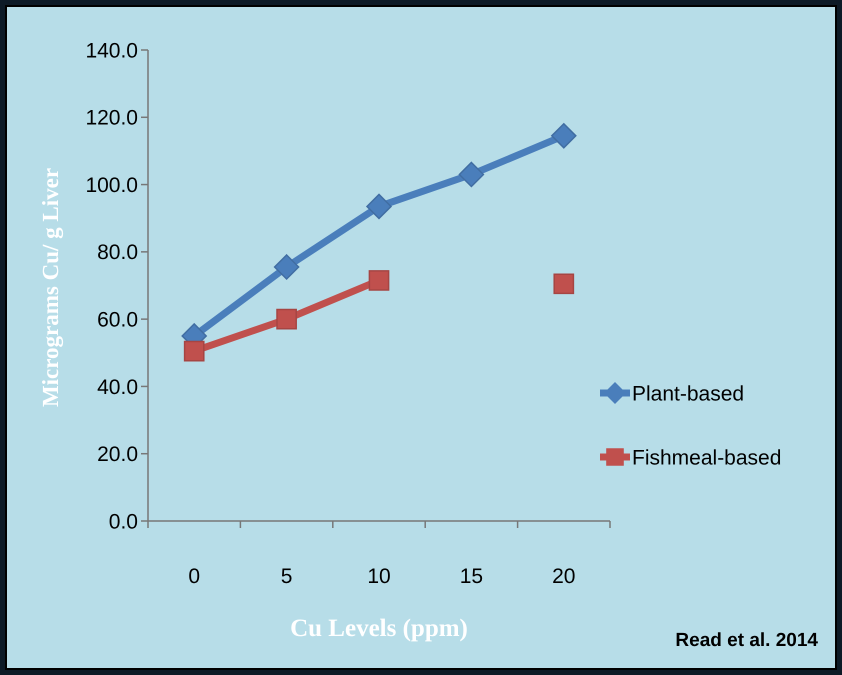 The height and width of the screenshot is (675, 842). What do you see at coordinates (379, 628) in the screenshot?
I see `x-axis-title: Cu Levels (ppm)` at bounding box center [379, 628].